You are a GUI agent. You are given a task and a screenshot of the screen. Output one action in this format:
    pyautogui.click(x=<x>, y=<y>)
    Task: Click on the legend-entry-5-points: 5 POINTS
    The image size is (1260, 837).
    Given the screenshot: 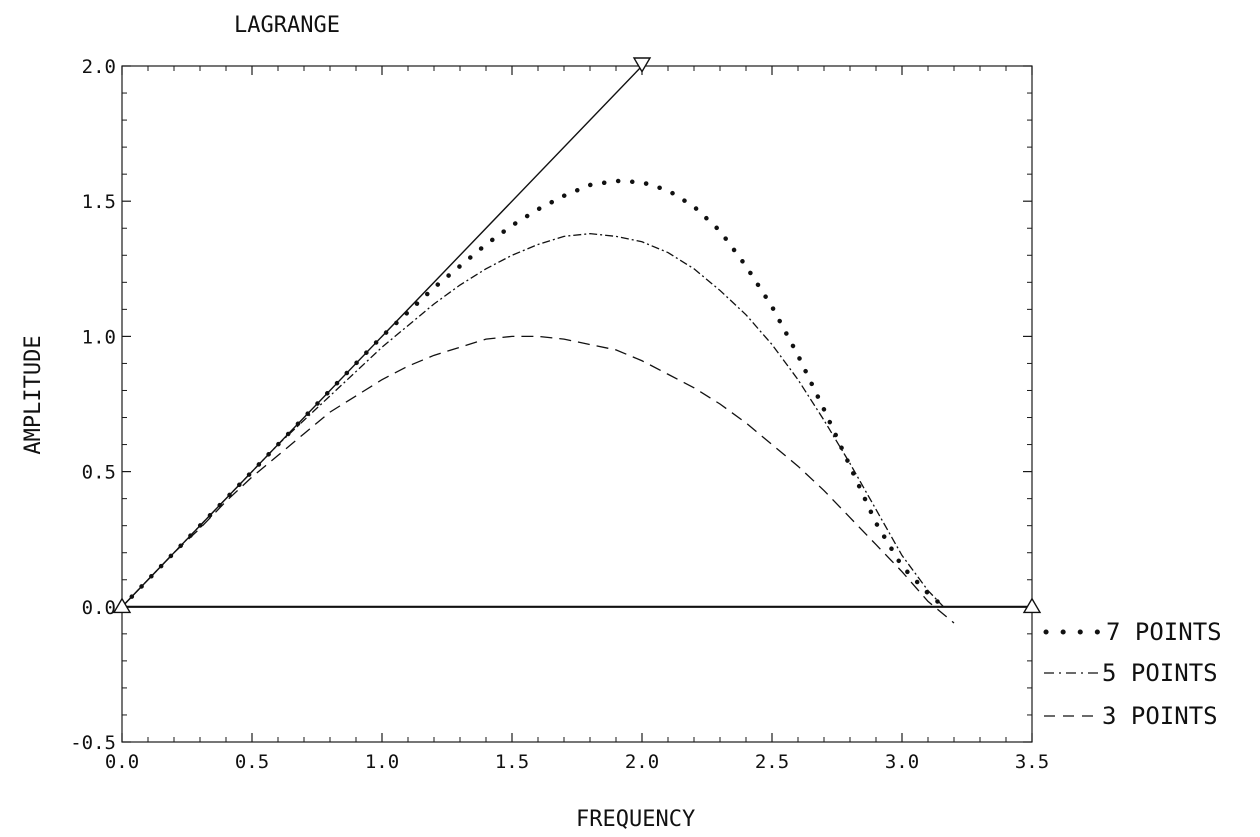 What is the action you would take?
    pyautogui.click(x=1131, y=673)
    